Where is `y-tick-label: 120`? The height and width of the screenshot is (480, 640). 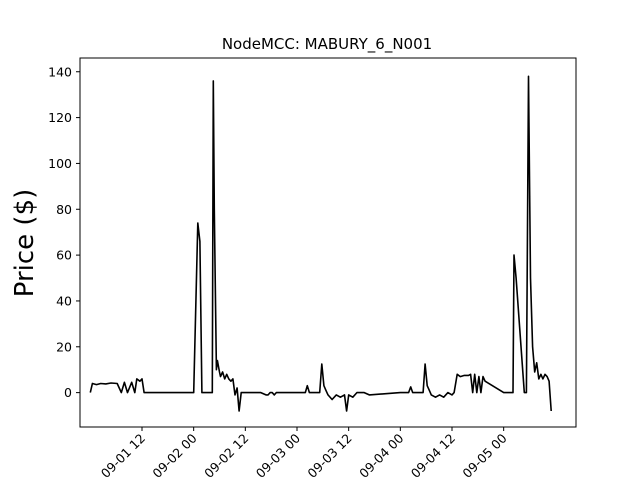
y-tick-label: 120 is located at coordinates (60, 117).